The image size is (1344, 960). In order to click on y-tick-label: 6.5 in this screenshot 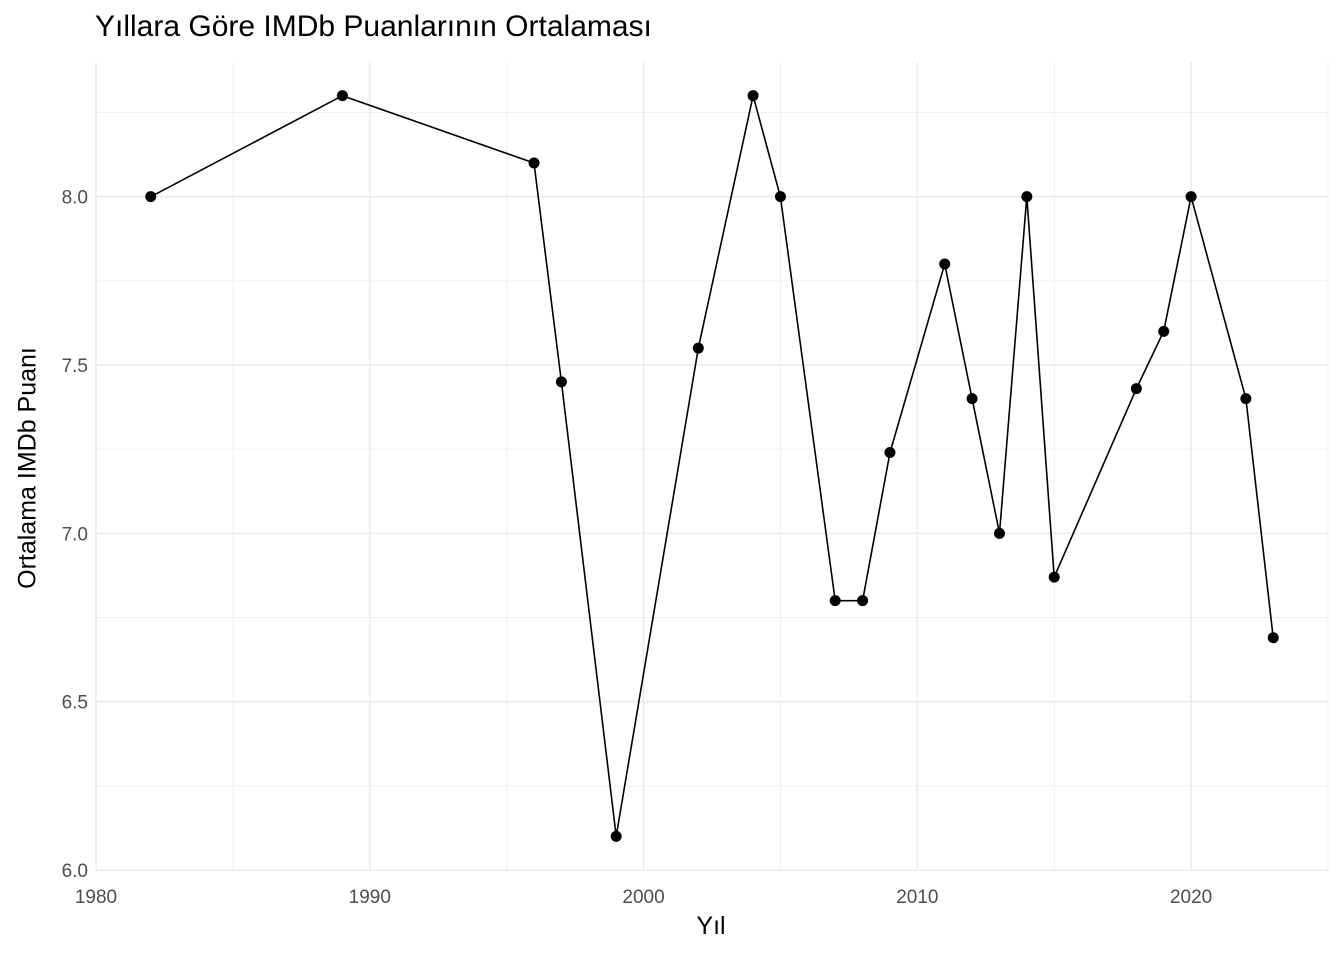, I will do `click(75, 703)`.